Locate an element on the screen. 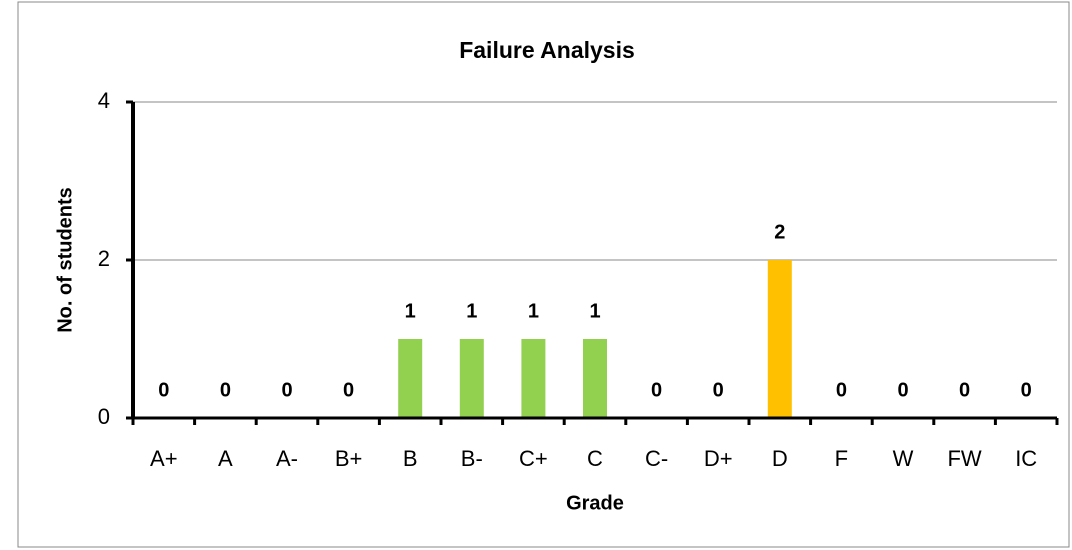 The width and height of the screenshot is (1072, 550). x-tick-label: B is located at coordinates (410, 458).